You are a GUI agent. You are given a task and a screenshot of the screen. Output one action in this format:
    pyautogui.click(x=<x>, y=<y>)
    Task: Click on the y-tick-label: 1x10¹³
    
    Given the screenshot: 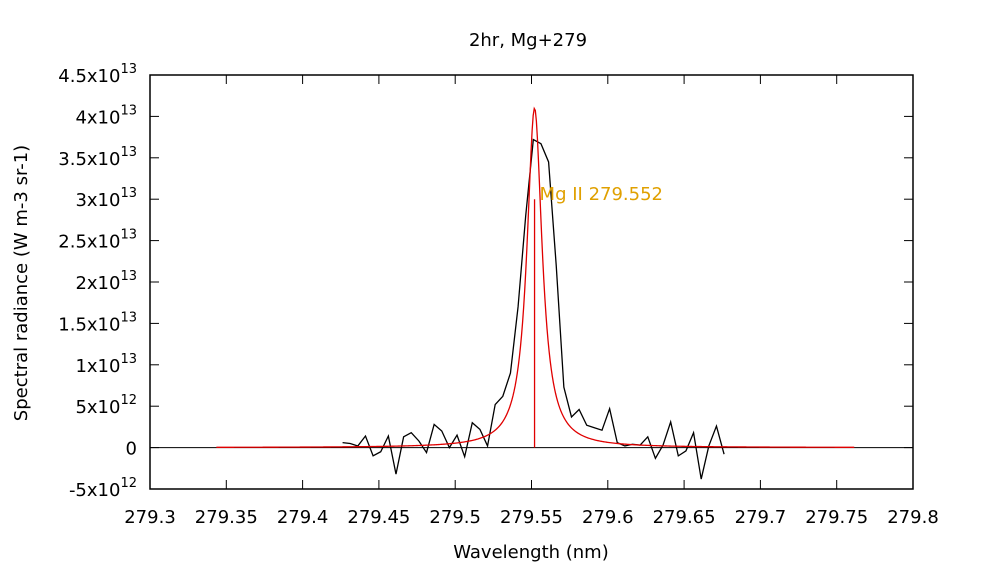 What is the action you would take?
    pyautogui.click(x=106, y=364)
    